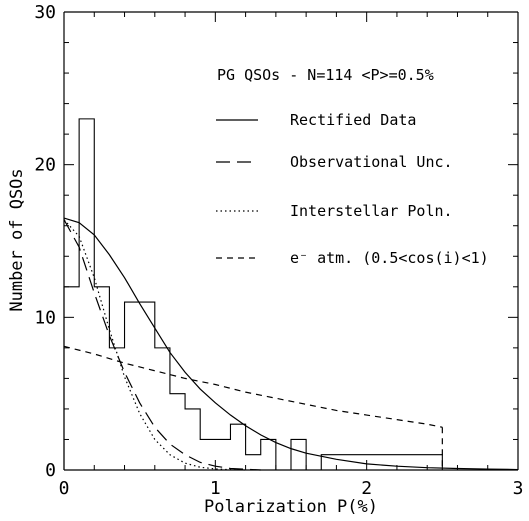 Image resolution: width=529 pixels, height=521 pixels. What do you see at coordinates (366, 488) in the screenshot?
I see `x-tick-label: 2` at bounding box center [366, 488].